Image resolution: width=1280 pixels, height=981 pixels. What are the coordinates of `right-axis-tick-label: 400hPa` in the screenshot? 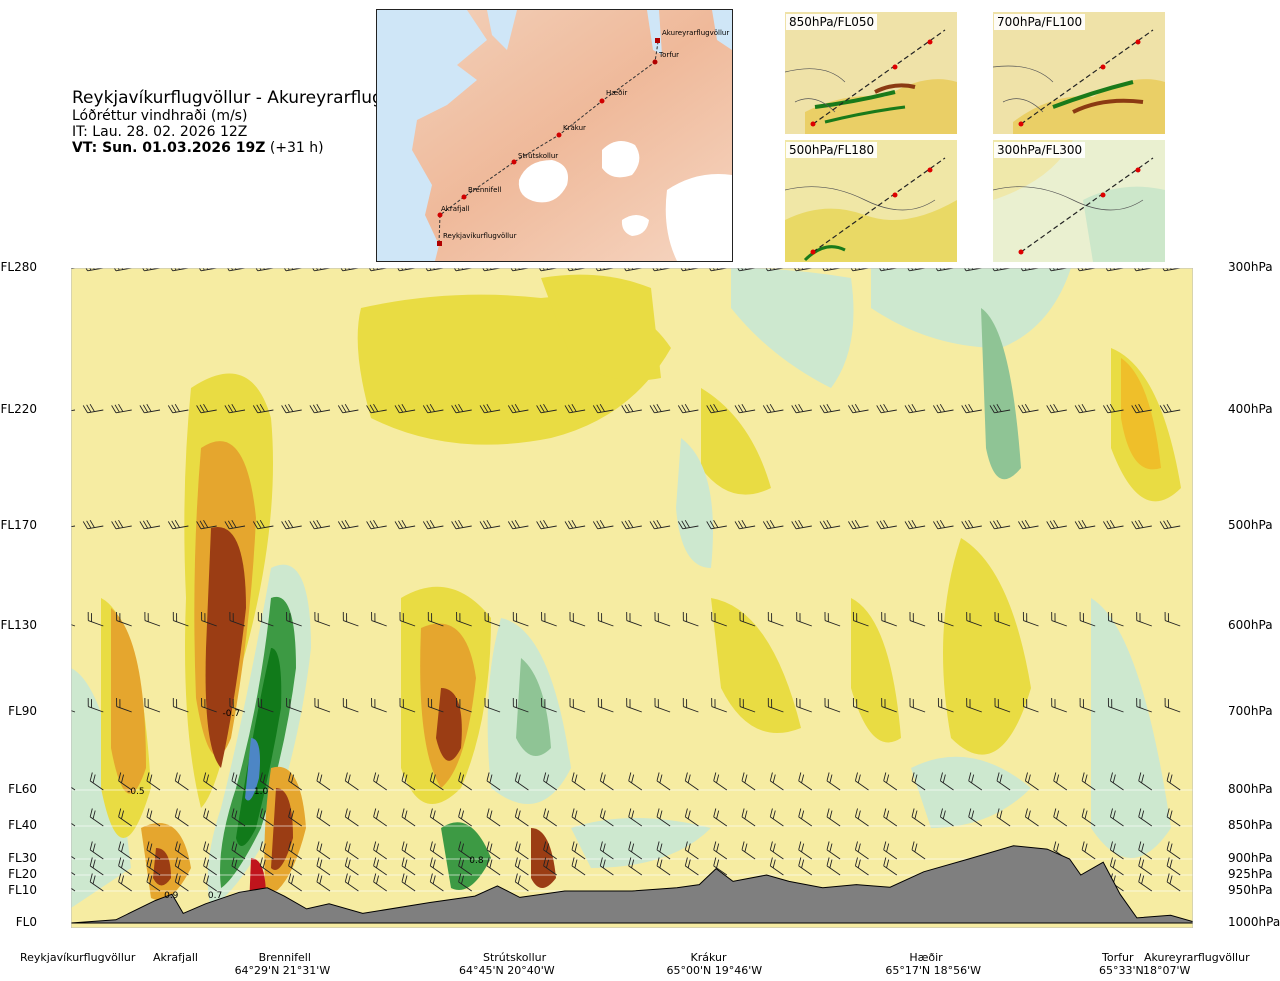 It's located at (1250, 409).